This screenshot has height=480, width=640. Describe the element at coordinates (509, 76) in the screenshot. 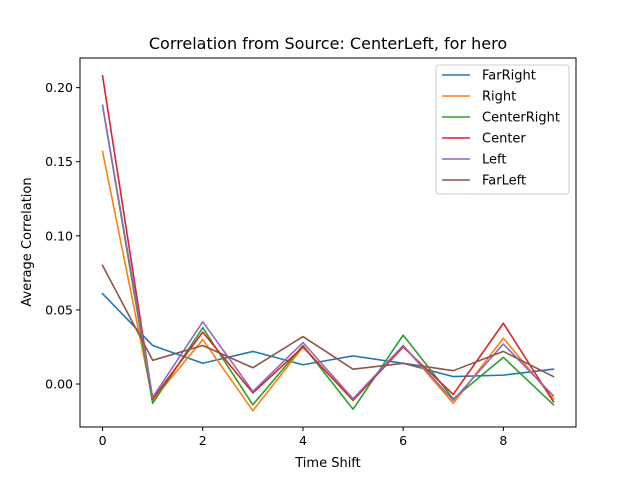

I see `legend-label-farright: FarRight` at that location.